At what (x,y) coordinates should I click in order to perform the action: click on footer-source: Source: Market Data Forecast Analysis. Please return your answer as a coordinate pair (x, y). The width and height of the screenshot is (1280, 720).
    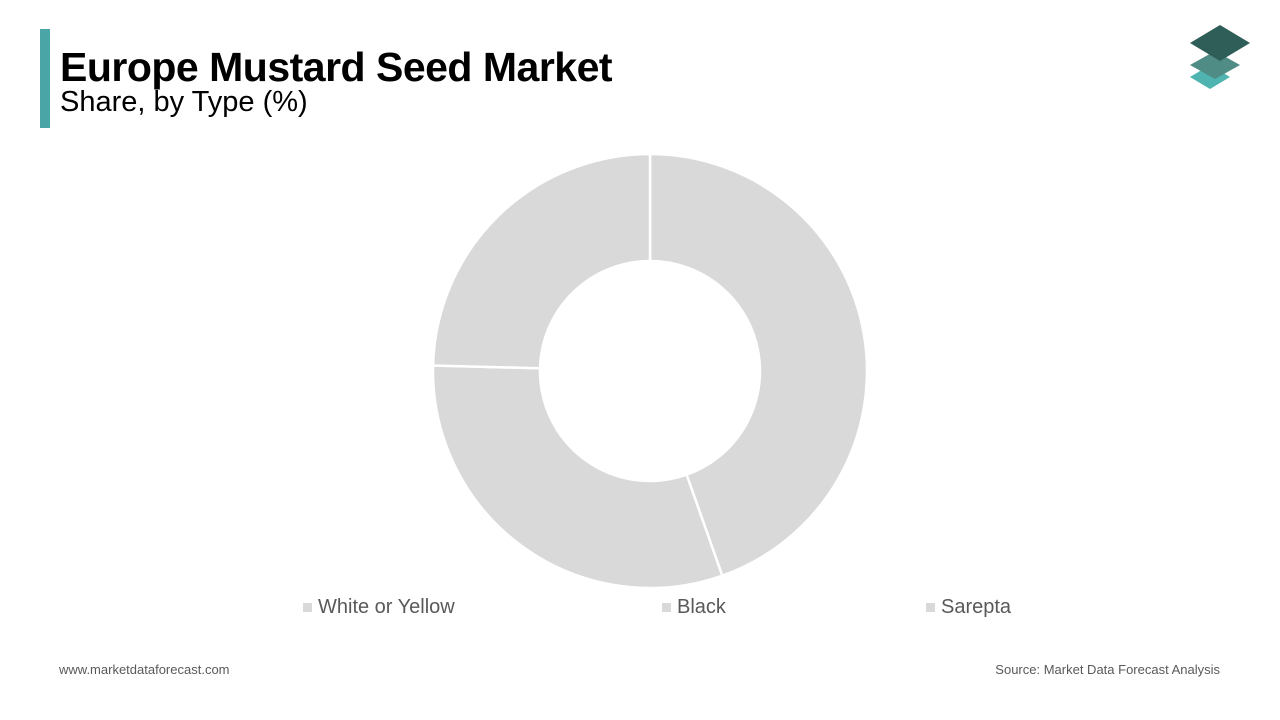
    Looking at the image, I should click on (1107, 669).